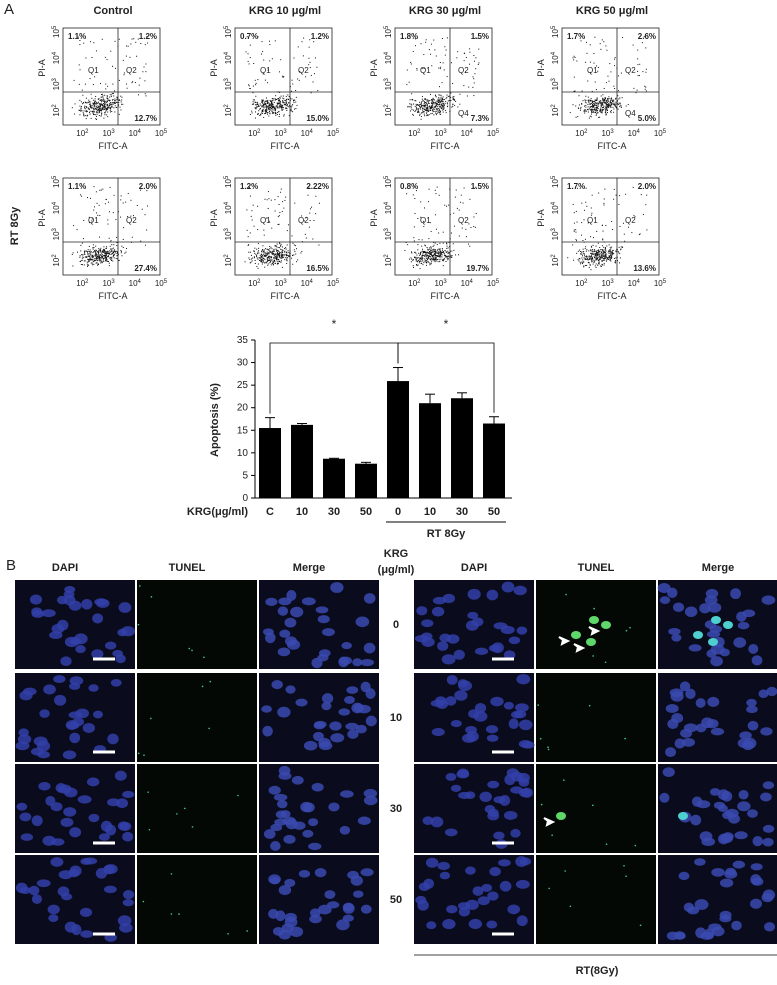 The width and height of the screenshot is (777, 985). What do you see at coordinates (467, 283) in the screenshot?
I see `x-tick-label: 104` at bounding box center [467, 283].